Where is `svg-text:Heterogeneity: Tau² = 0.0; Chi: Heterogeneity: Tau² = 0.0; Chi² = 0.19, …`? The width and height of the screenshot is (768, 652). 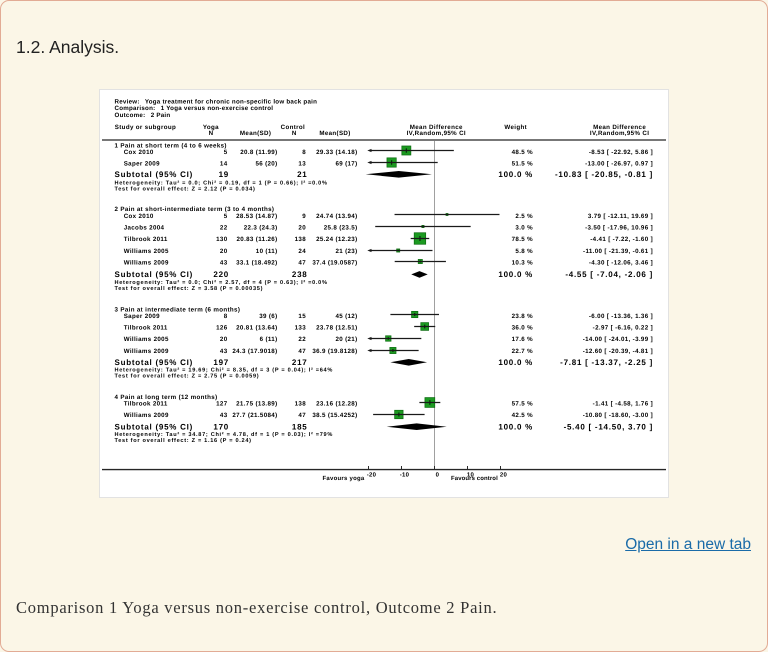 svg-text:Heterogeneity: Tau² = 0.0; Chi: Heterogeneity: Tau² = 0.0; Chi² = 0.19, … is located at coordinates (221, 182).